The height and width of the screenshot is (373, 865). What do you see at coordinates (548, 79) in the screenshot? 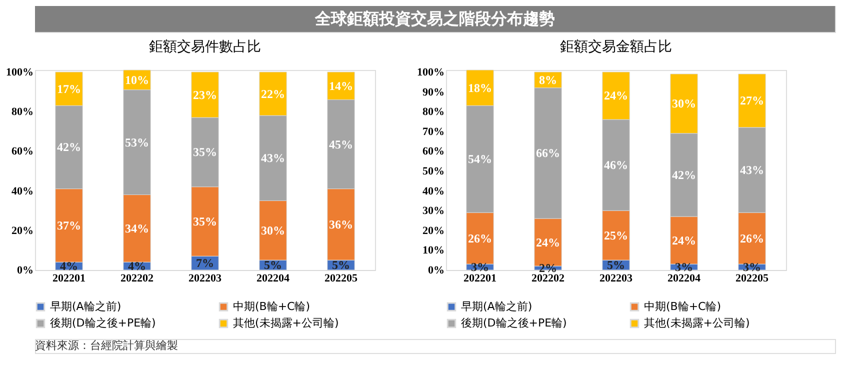
I see `data-label: 8%` at bounding box center [548, 79].